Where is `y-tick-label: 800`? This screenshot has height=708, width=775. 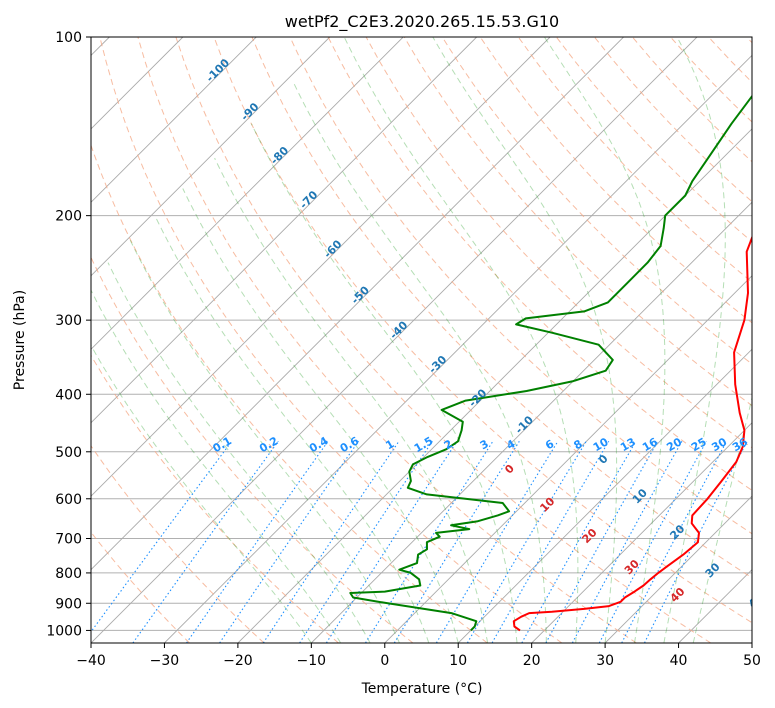
y-tick-label: 800 is located at coordinates (68, 574).